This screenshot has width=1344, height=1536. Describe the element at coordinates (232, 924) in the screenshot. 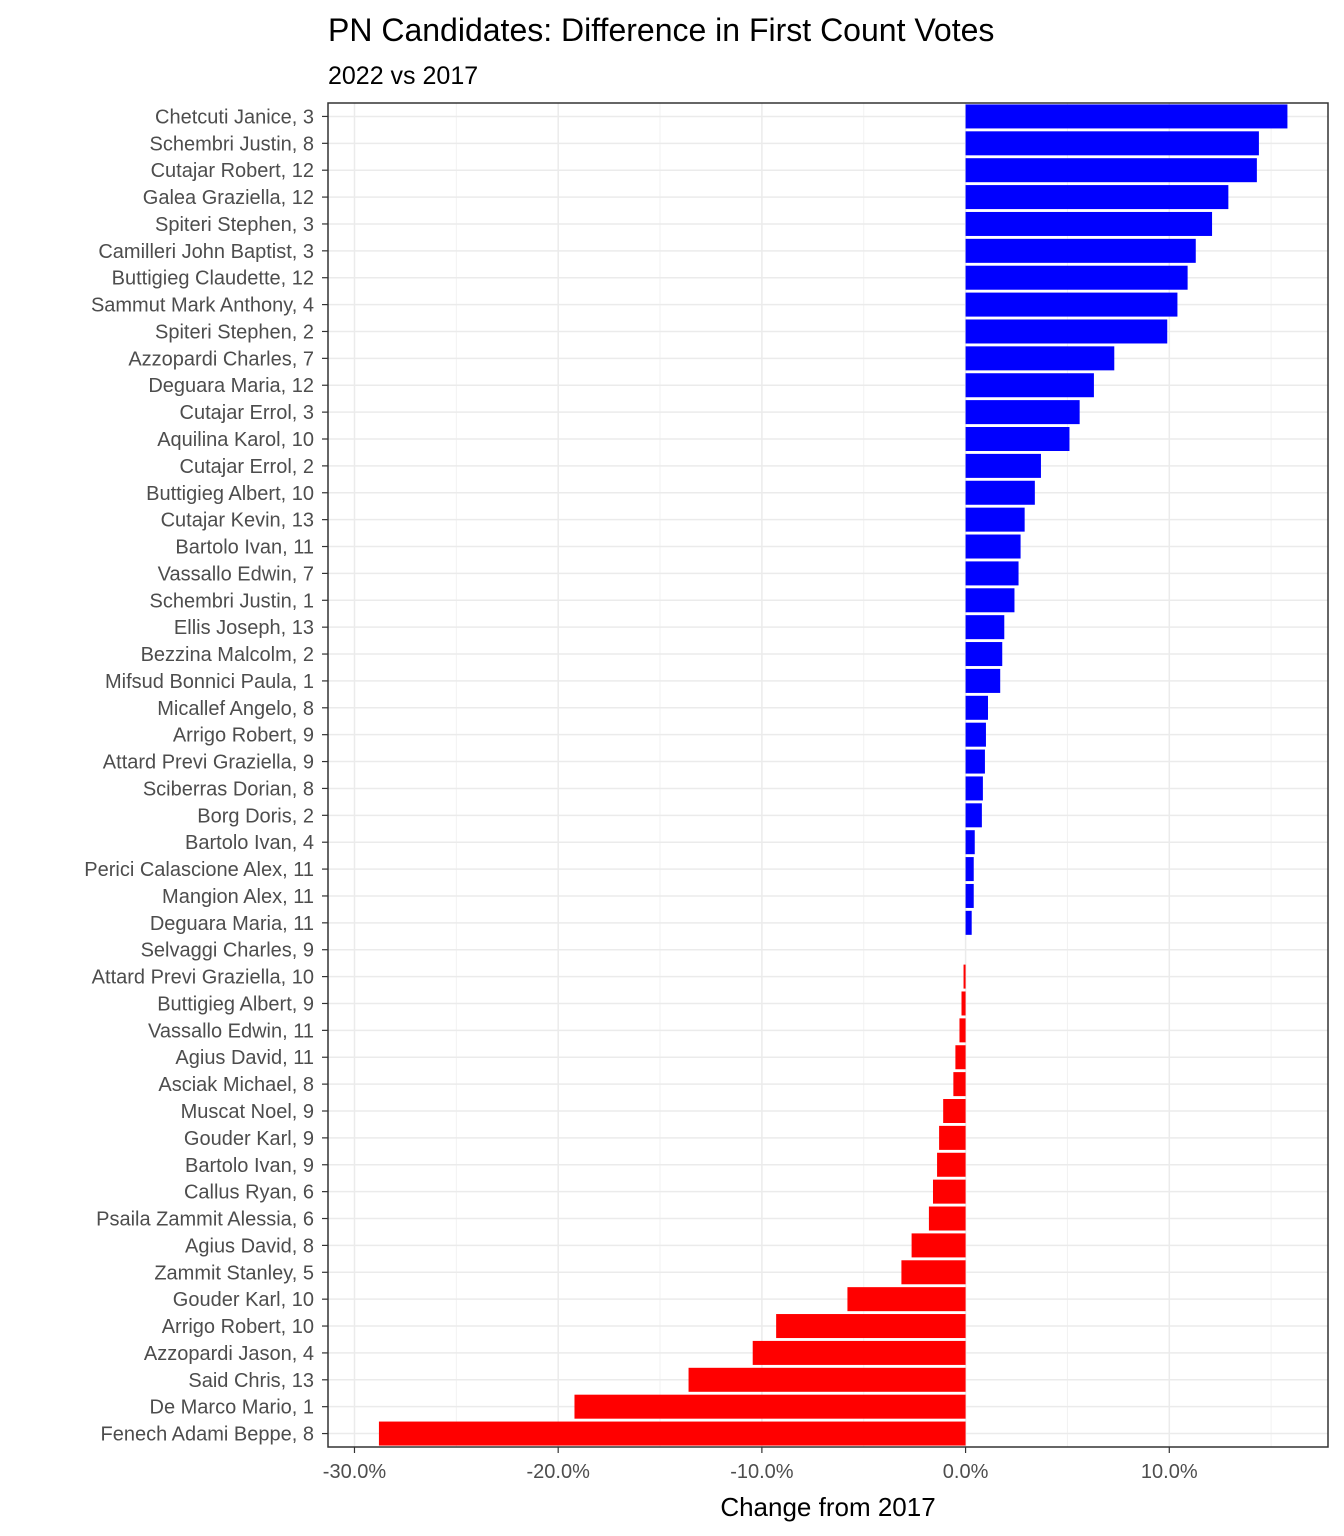

I see `y-tick-label: Deguara Maria, 11` at that location.